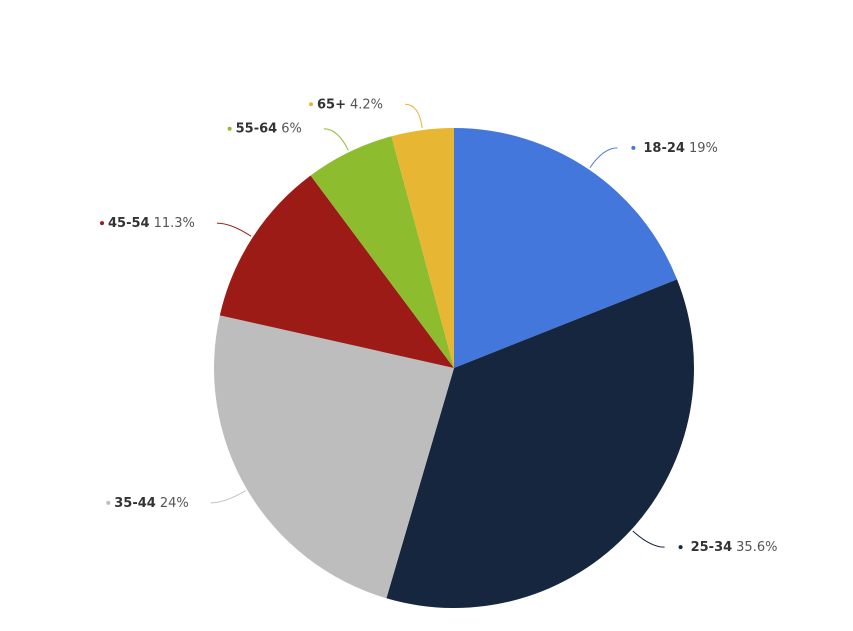 This screenshot has height=631, width=853. I want to click on slice-value: 24%, so click(174, 502).